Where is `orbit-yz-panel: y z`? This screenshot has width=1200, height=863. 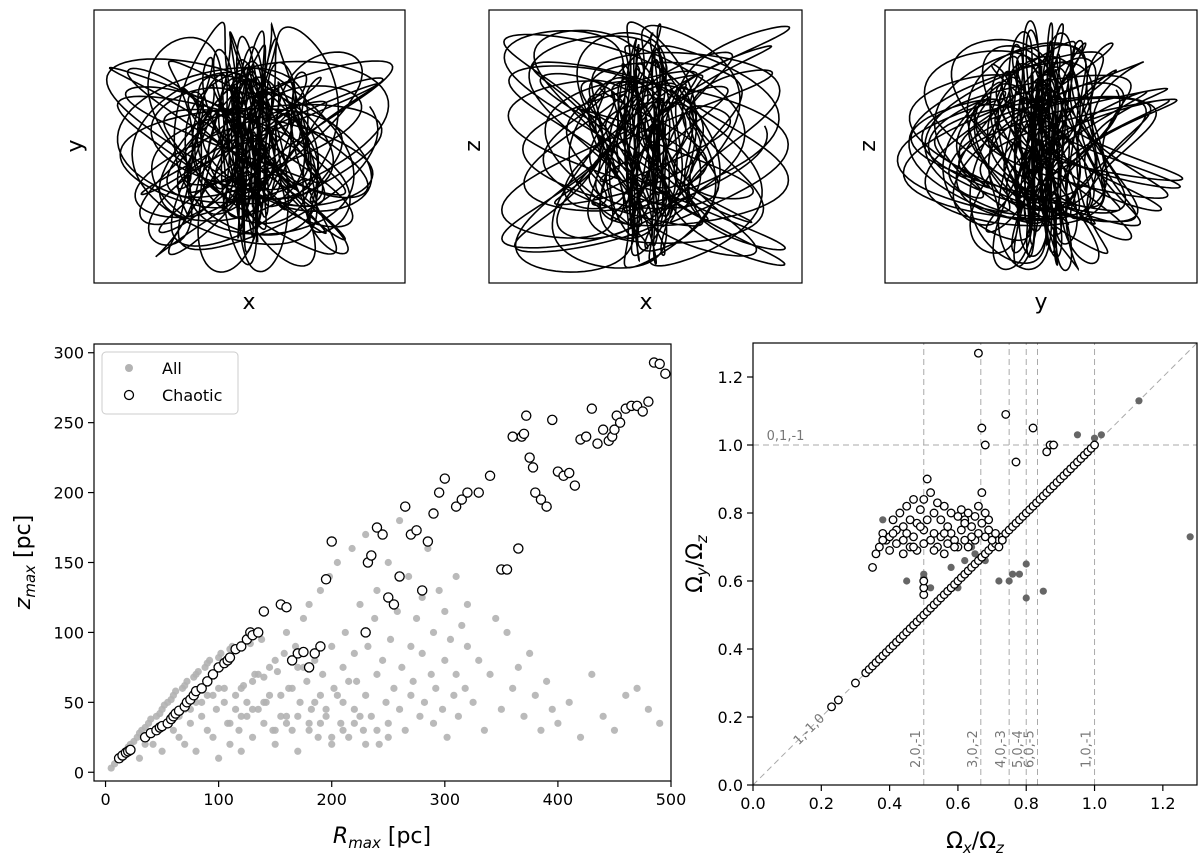
orbit-yz-panel: y z is located at coordinates (1027, 162).